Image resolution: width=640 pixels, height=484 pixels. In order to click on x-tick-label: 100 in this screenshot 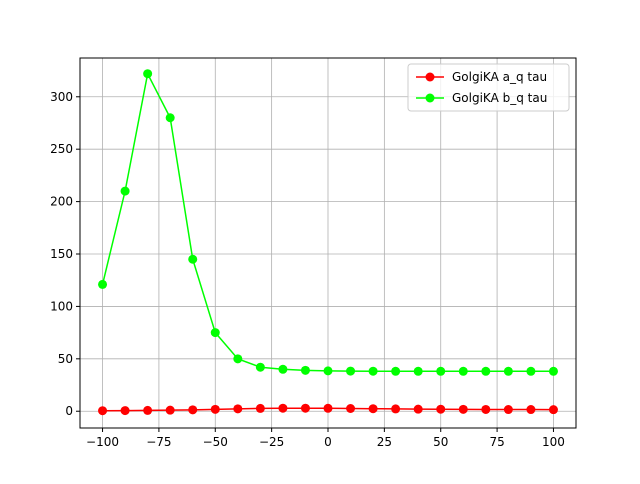, I will do `click(553, 442)`.